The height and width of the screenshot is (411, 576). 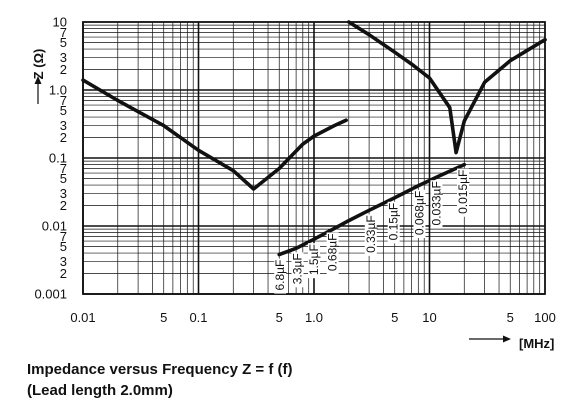 What do you see at coordinates (60, 22) in the screenshot?
I see `y-tick-label: 10` at bounding box center [60, 22].